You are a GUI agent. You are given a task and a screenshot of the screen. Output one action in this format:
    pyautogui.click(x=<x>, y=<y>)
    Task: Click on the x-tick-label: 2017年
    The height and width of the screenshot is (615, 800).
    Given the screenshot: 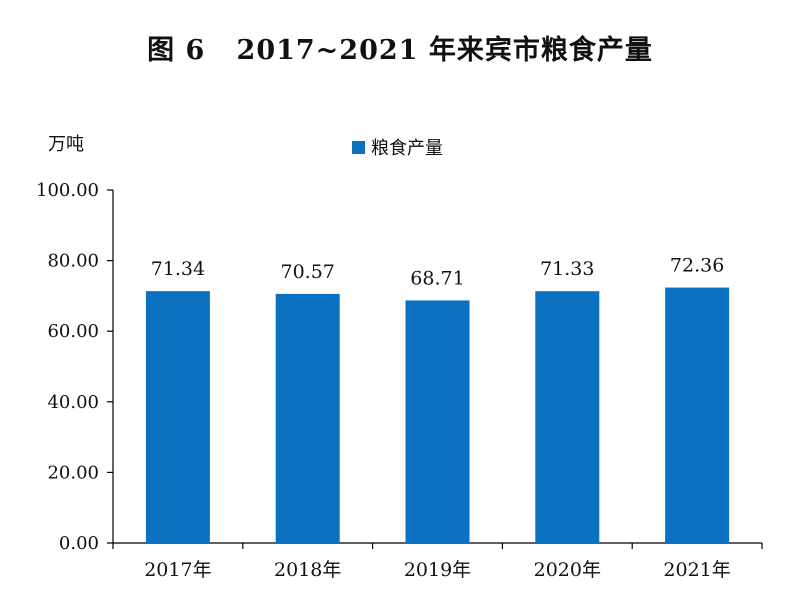 What is the action you would take?
    pyautogui.click(x=177, y=570)
    